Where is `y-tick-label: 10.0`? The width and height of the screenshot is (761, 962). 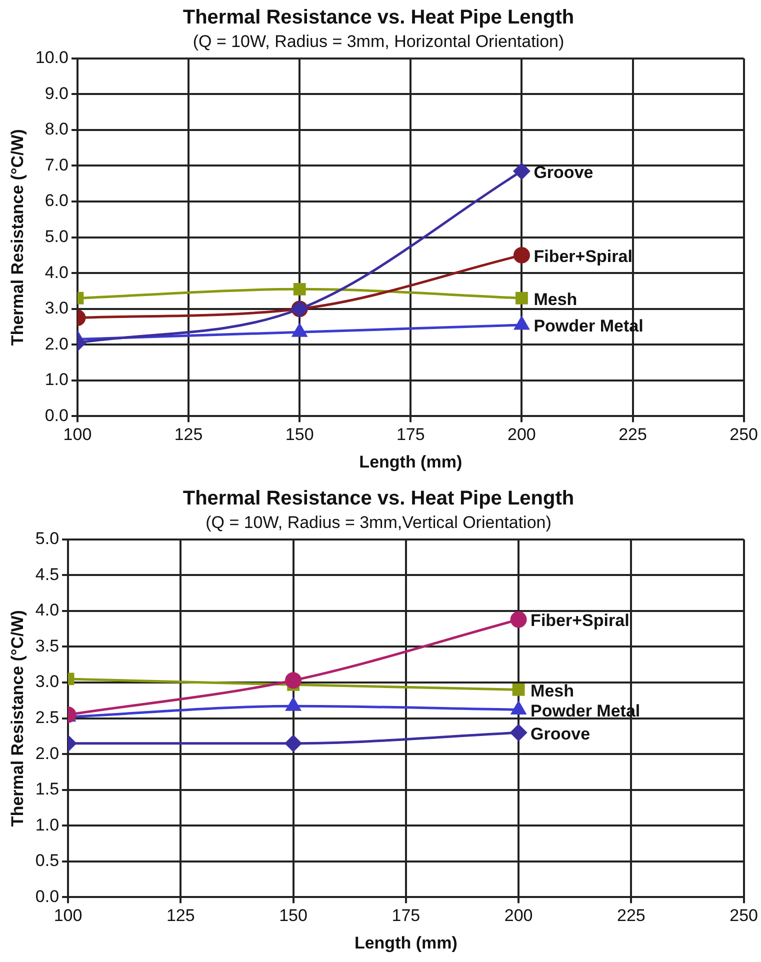
y-tick-label: 10.0 is located at coordinates (51, 58).